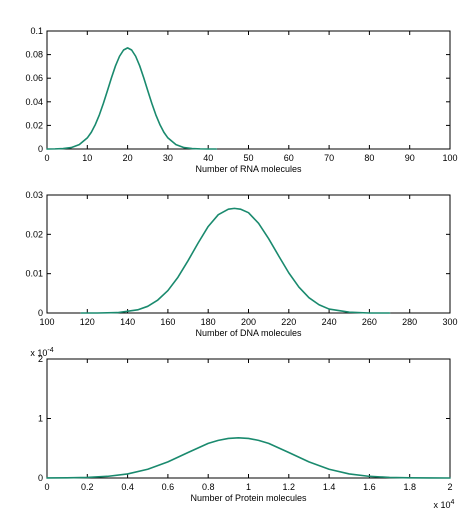  Describe the element at coordinates (127, 487) in the screenshot. I see `x-tick-label: 0.4` at that location.